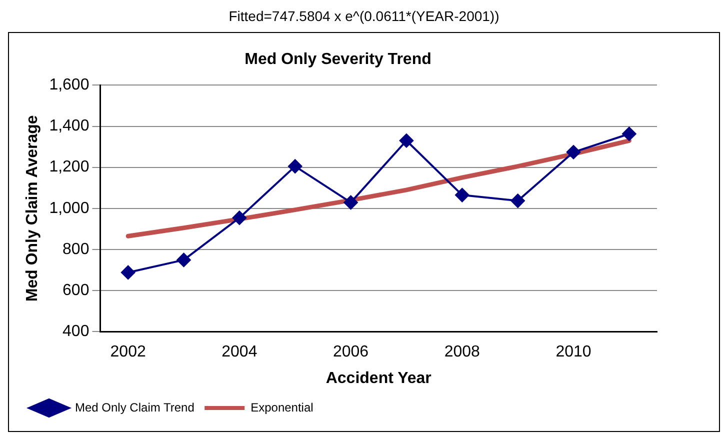 The height and width of the screenshot is (436, 728). I want to click on text: Fitted=747.5804 x e^(0.0611*(YEAR-2001)), so click(364, 17).